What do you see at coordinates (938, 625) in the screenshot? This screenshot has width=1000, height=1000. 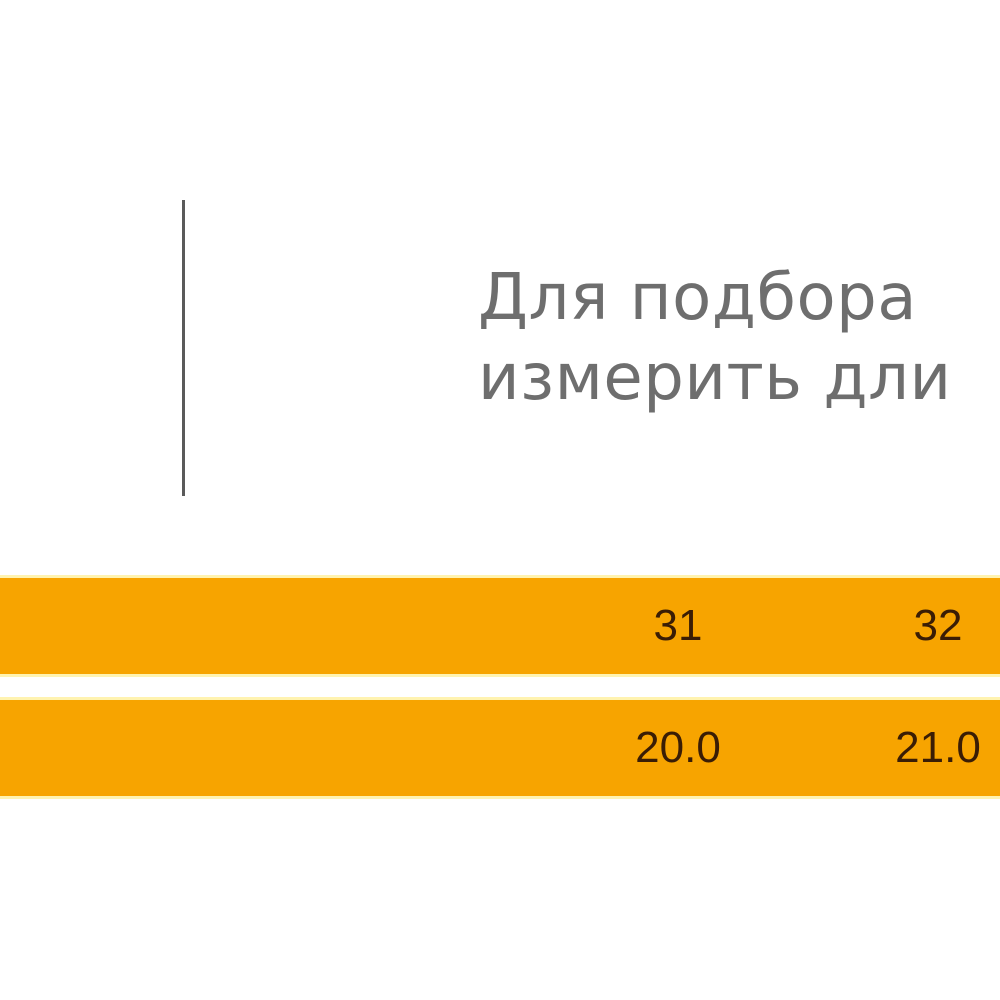 I see `size-cell-32: 32` at bounding box center [938, 625].